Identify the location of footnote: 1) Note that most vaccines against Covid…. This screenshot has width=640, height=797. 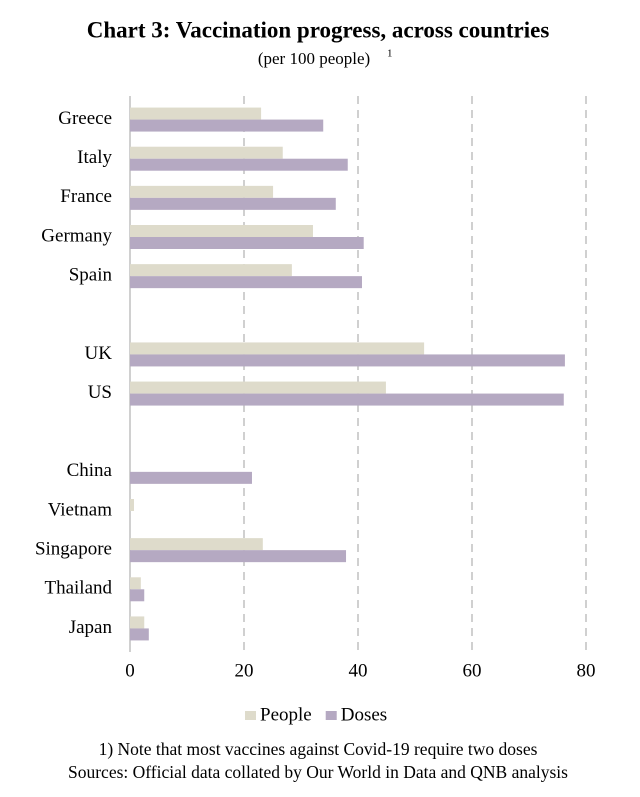
(318, 749).